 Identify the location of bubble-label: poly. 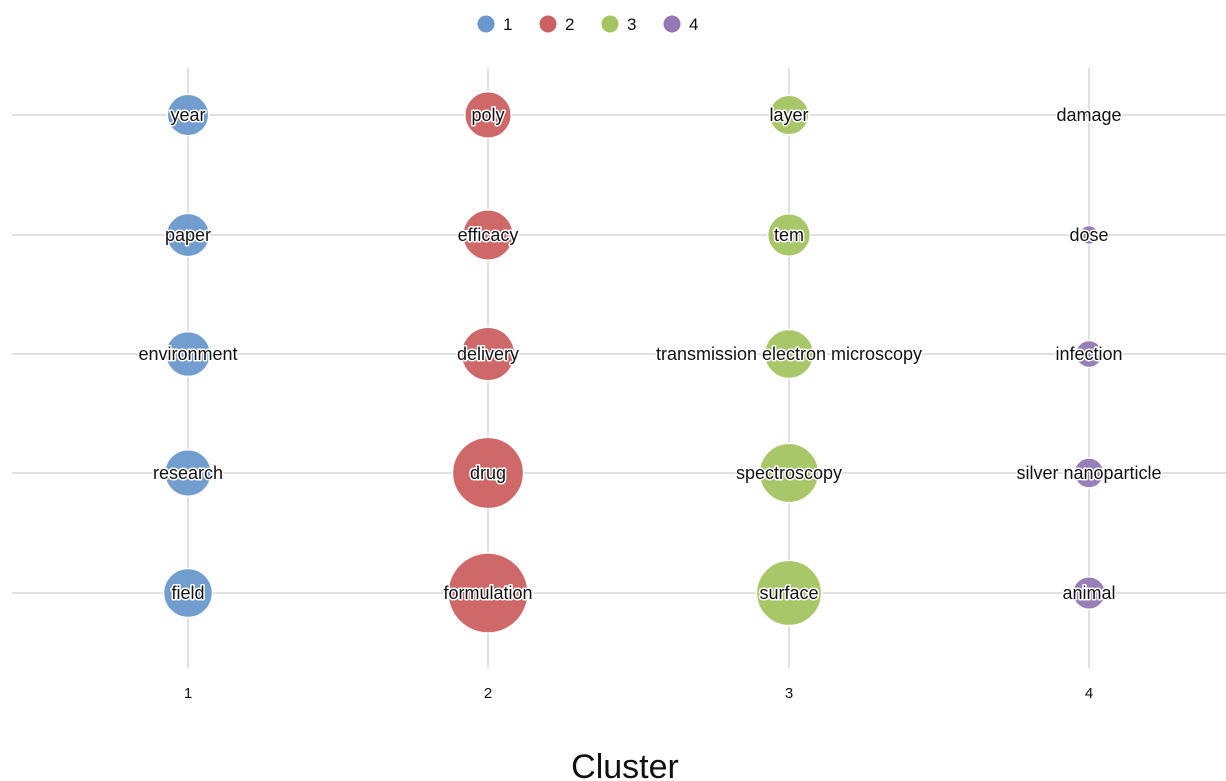
(487, 115).